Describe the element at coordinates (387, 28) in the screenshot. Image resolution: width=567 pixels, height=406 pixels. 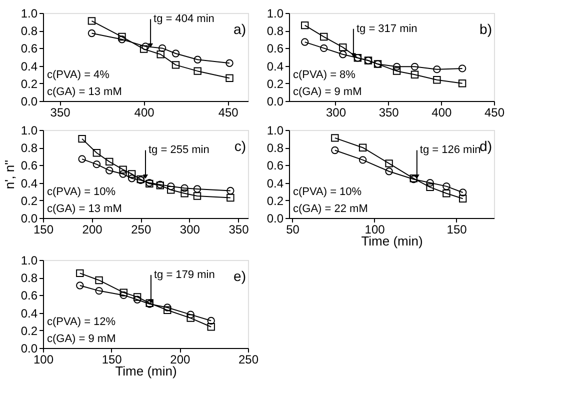
I see `annotation: tg = 317 min` at that location.